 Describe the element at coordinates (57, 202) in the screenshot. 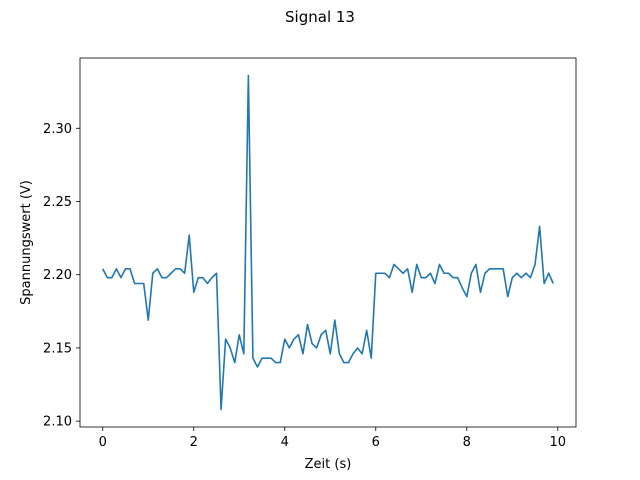

I see `y-tick-label: 2.25` at that location.